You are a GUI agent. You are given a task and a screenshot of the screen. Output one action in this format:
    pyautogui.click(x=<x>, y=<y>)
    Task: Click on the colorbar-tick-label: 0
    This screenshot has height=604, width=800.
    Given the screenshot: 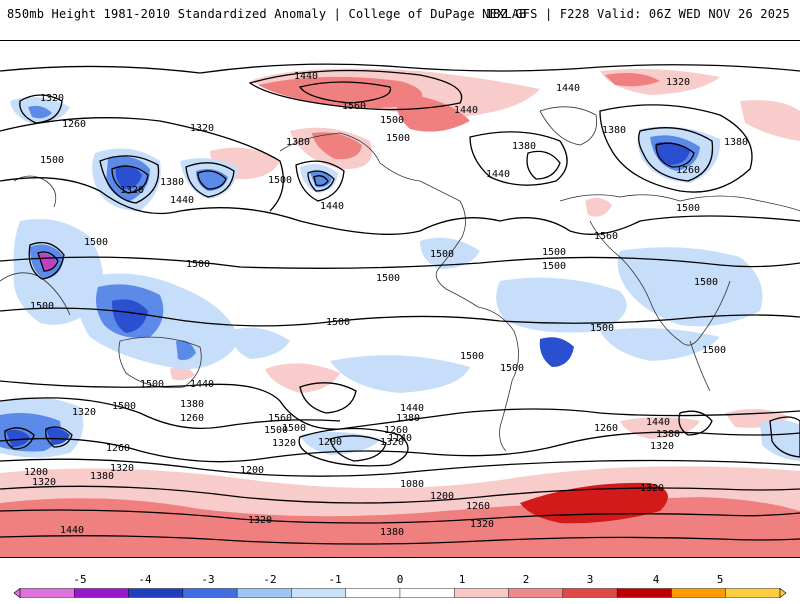 What is the action you would take?
    pyautogui.click(x=400, y=579)
    